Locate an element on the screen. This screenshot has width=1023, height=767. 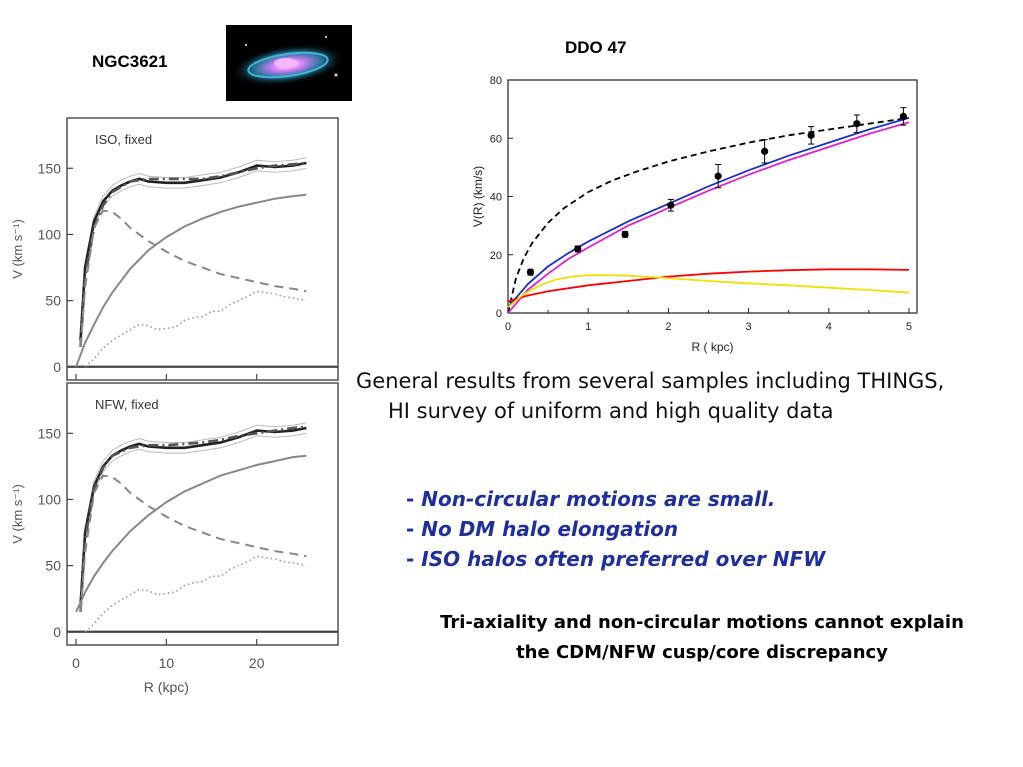
finding-item: - Non-circular motions are small. is located at coordinates (591, 499).